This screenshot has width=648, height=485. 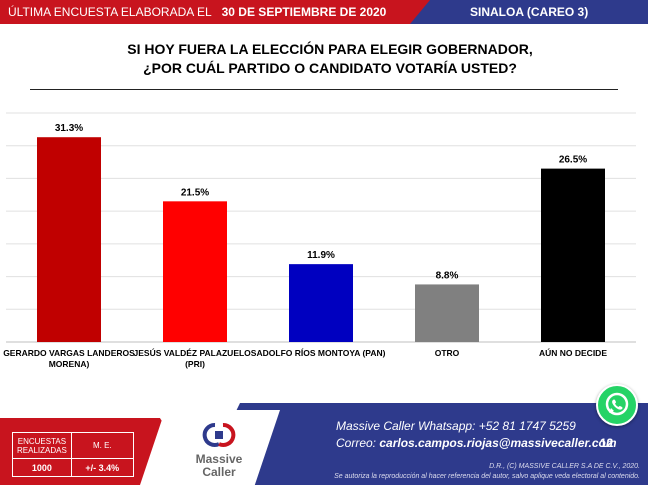 I want to click on survey-label: ÚLTIMA ENCUESTA ELABORADA EL, so click(x=110, y=12).